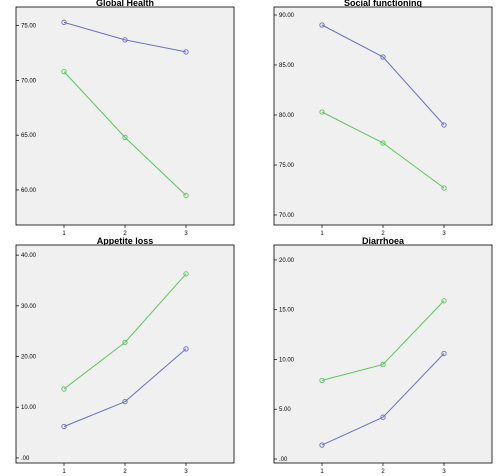 Image resolution: width=500 pixels, height=476 pixels. Describe the element at coordinates (383, 4) in the screenshot. I see `panel-title: Social functioning` at that location.